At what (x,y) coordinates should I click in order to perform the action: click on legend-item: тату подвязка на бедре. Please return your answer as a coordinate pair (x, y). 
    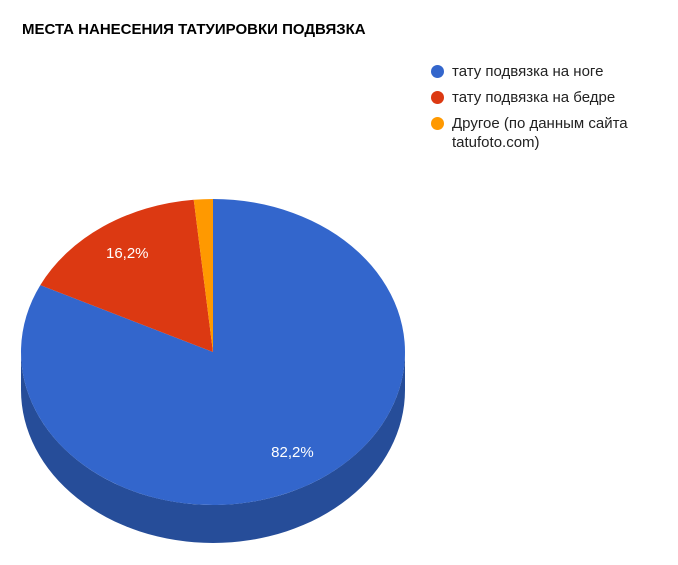
    Looking at the image, I should click on (545, 97).